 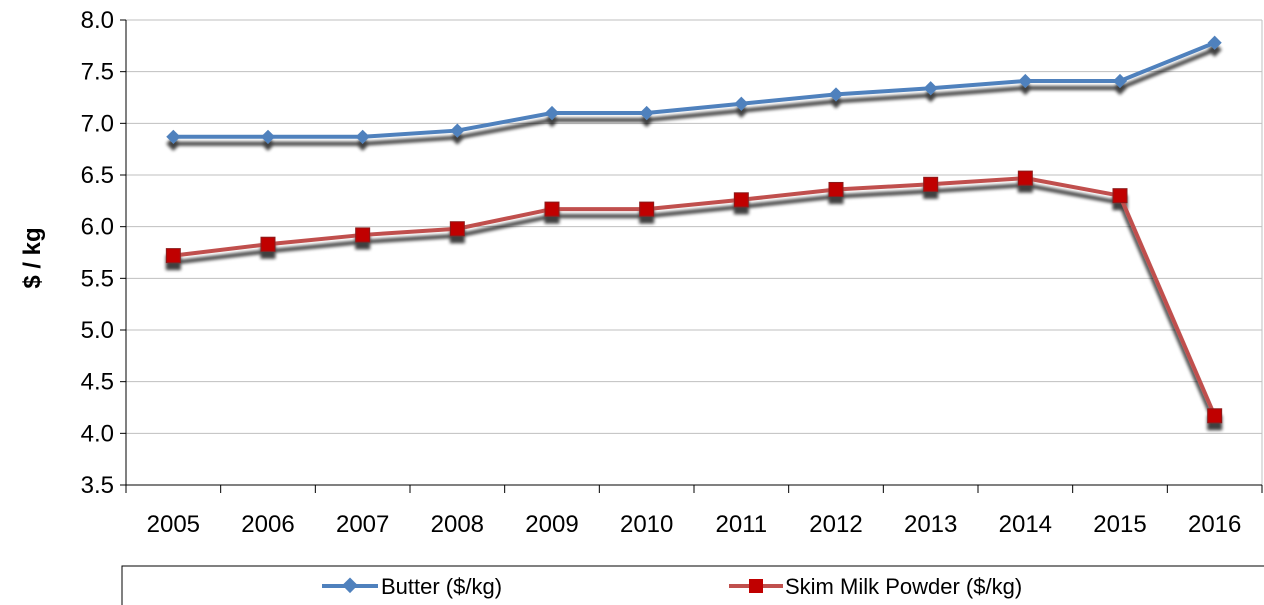 I want to click on x-tick-label: 2014, so click(x=1025, y=524).